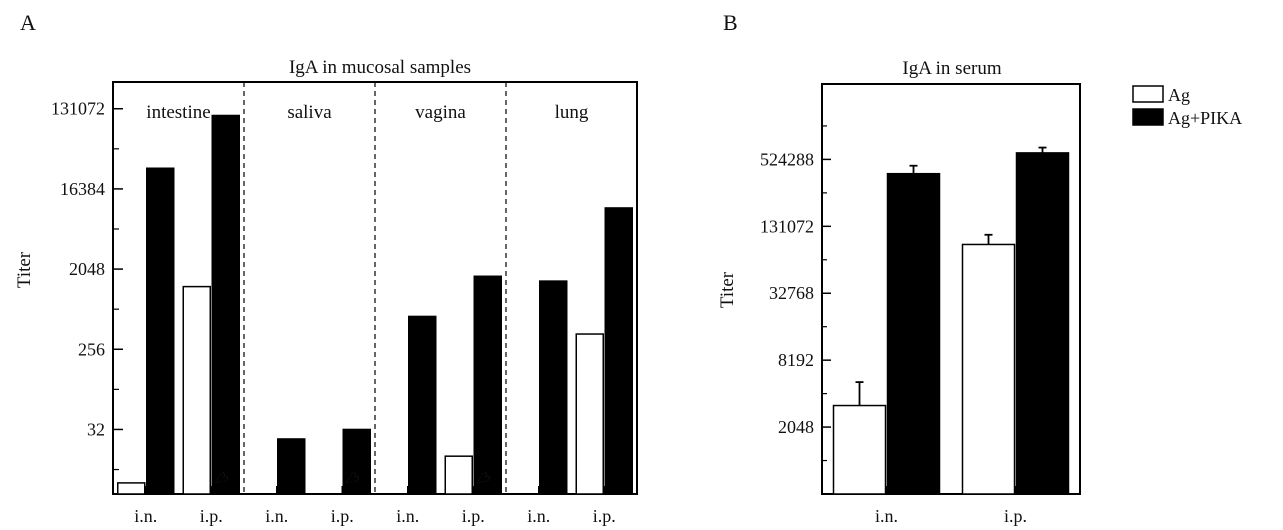  I want to click on y-tick-label: 32, so click(96, 429).